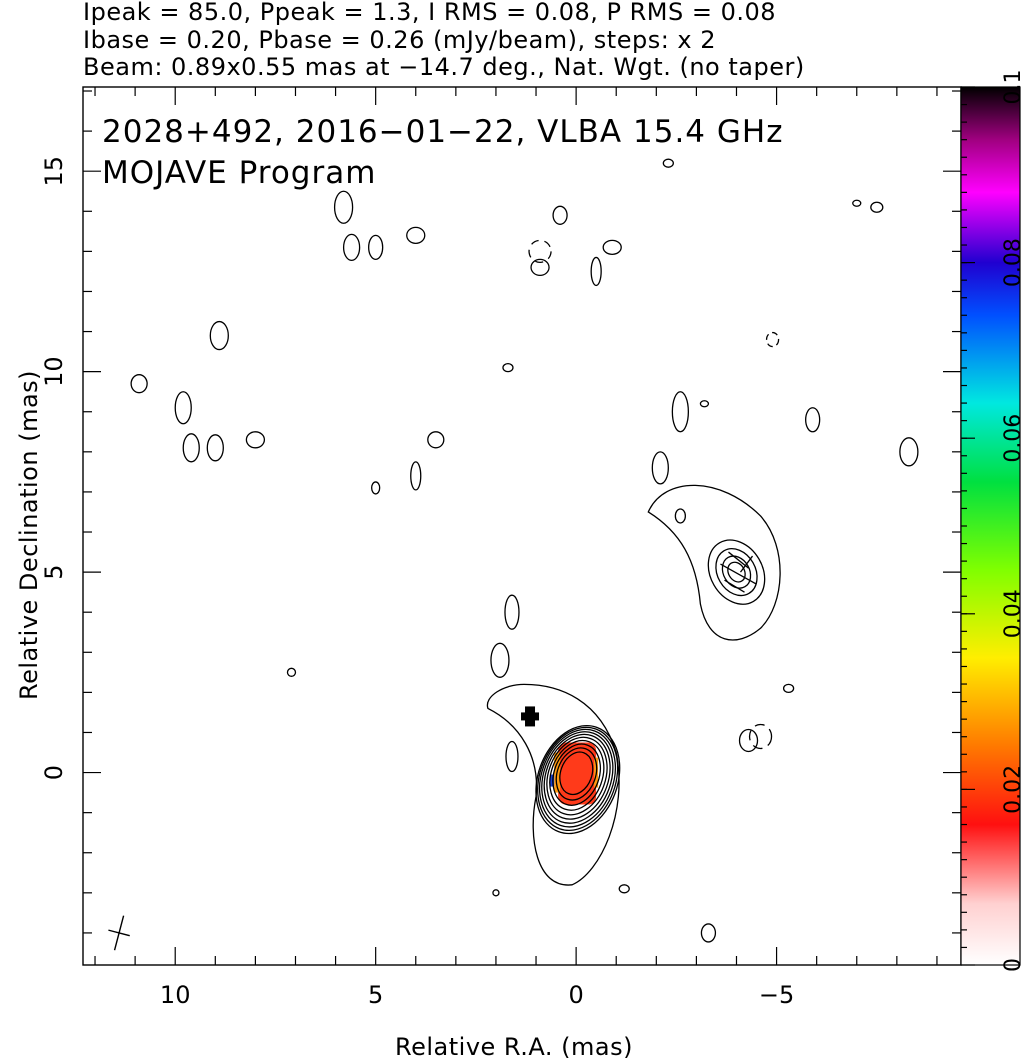 The height and width of the screenshot is (1061, 1022). I want to click on colorbar-tick-label: 0.04, so click(1011, 613).